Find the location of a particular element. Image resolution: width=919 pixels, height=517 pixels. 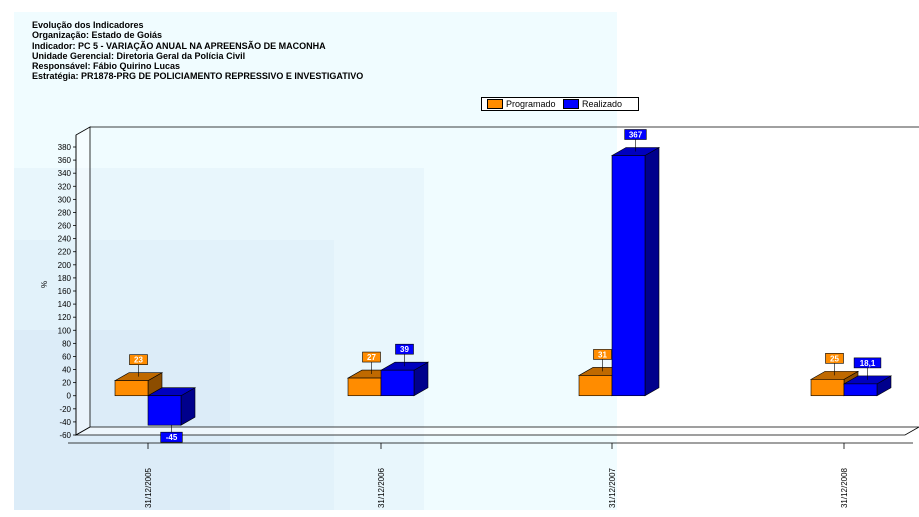

header-organization: Organização: Estado de Goiás is located at coordinates (97, 35).